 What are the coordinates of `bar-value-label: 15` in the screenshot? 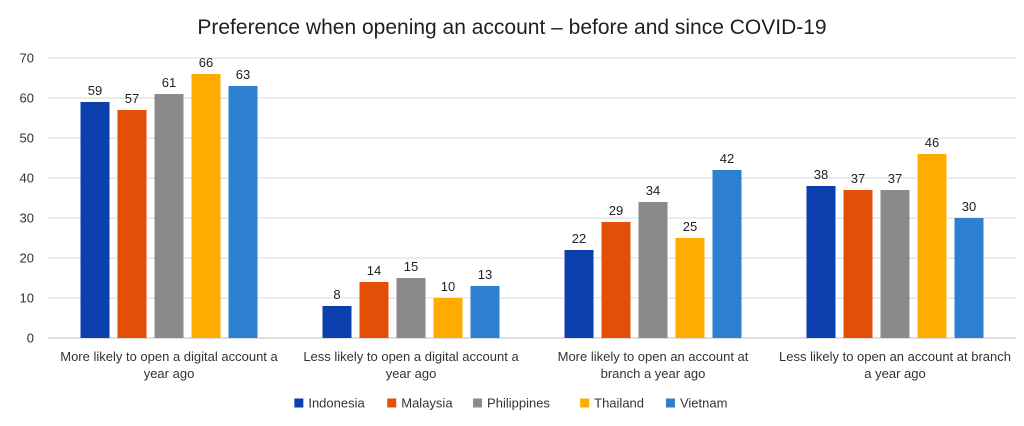 It's located at (411, 266).